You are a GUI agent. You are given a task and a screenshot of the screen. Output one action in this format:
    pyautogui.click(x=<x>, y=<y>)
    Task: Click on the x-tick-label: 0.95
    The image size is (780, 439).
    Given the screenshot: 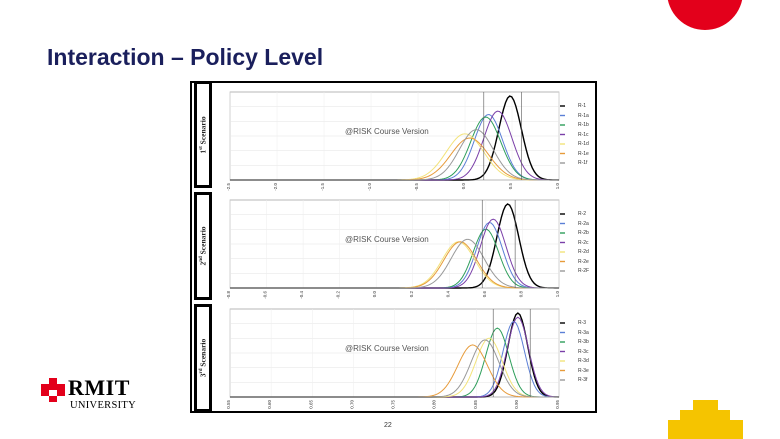 What is the action you would take?
    pyautogui.click(x=557, y=404)
    